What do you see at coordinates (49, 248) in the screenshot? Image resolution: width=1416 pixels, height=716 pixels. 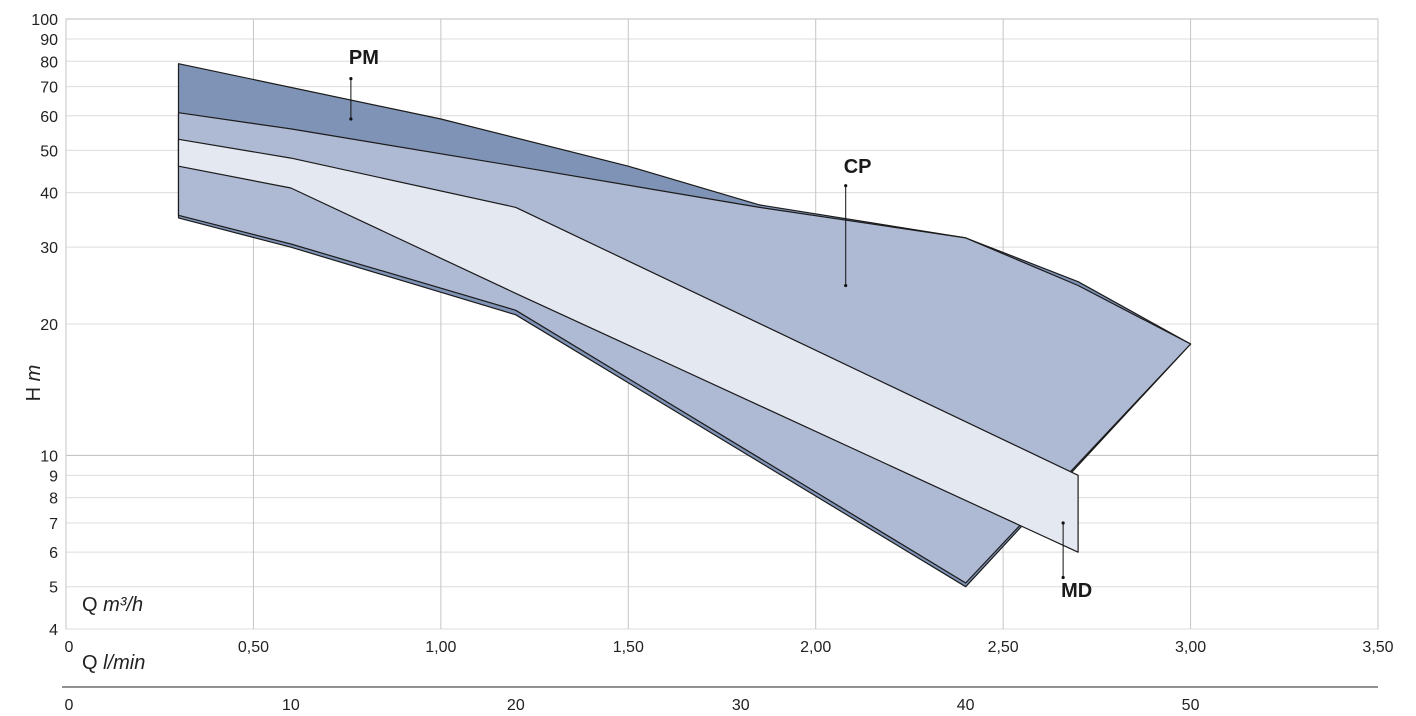 I see `y-tick-label: 30` at bounding box center [49, 248].